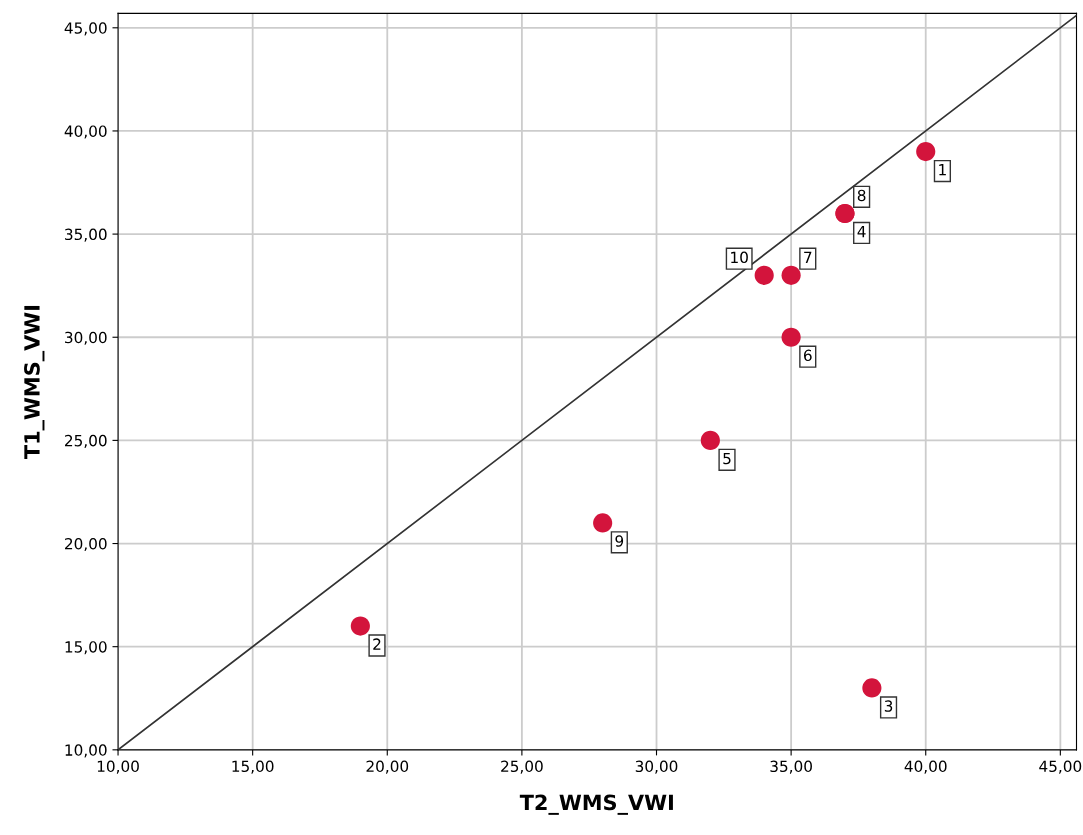  Describe the element at coordinates (85, 29) in the screenshot. I see `y-tick-label: 45,00` at that location.